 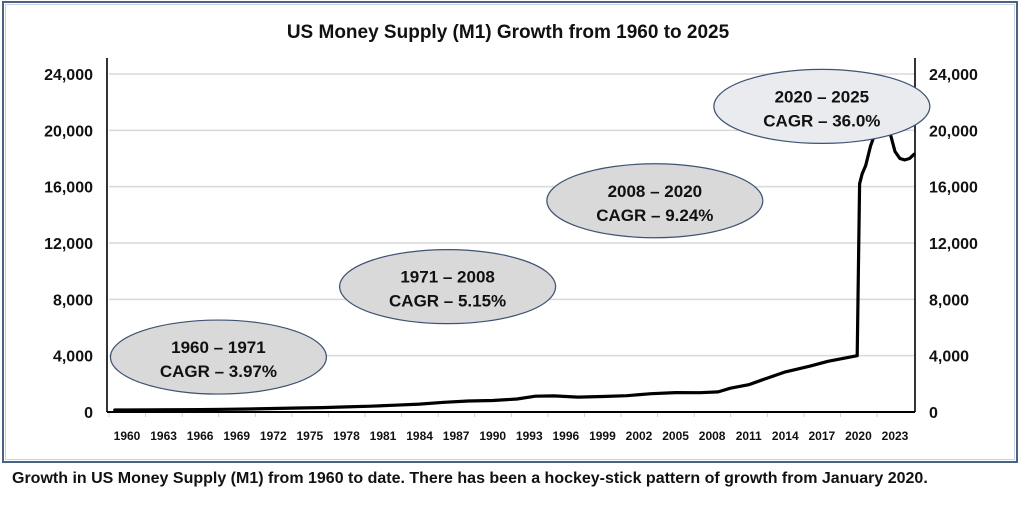 What do you see at coordinates (127, 436) in the screenshot?
I see `x-tick-label: 1960` at bounding box center [127, 436].